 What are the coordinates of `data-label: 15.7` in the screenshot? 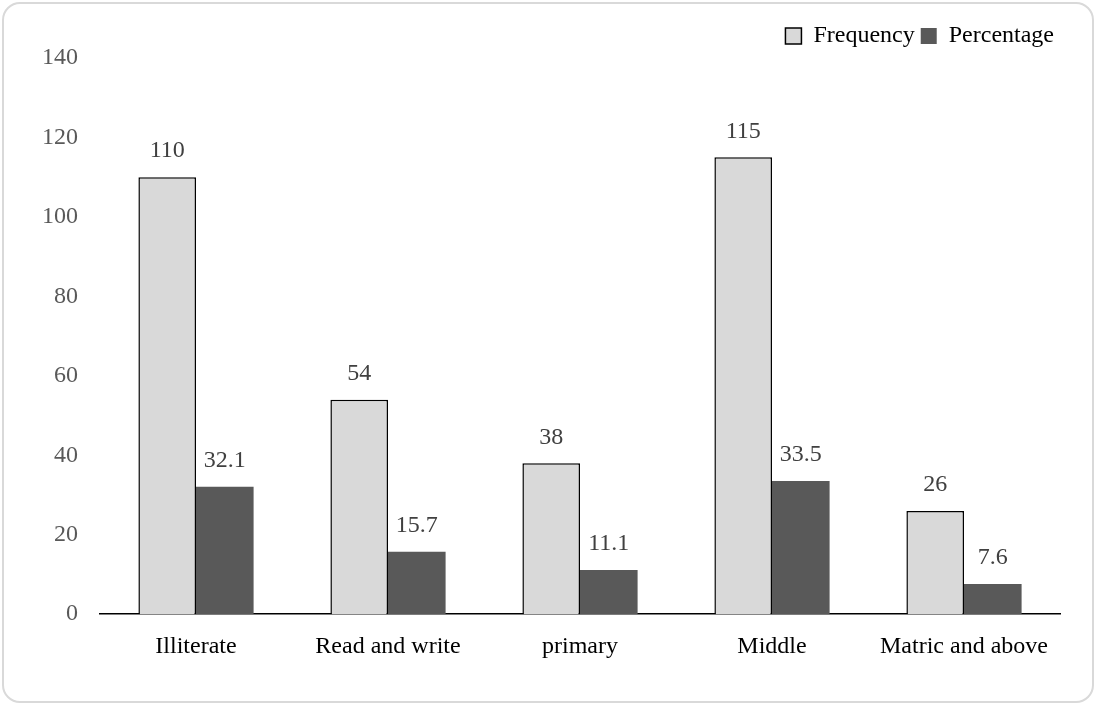 It's located at (416, 524).